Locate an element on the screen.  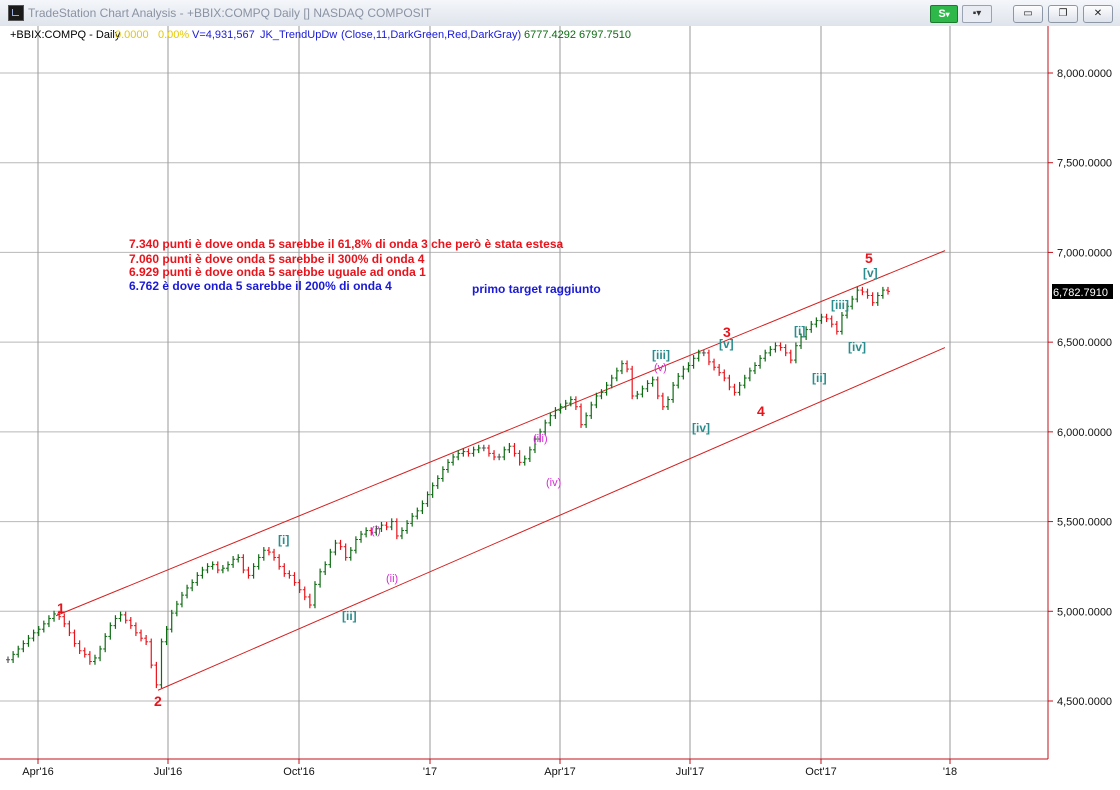
wave-label-minor-ii: (ii) is located at coordinates (392, 579).